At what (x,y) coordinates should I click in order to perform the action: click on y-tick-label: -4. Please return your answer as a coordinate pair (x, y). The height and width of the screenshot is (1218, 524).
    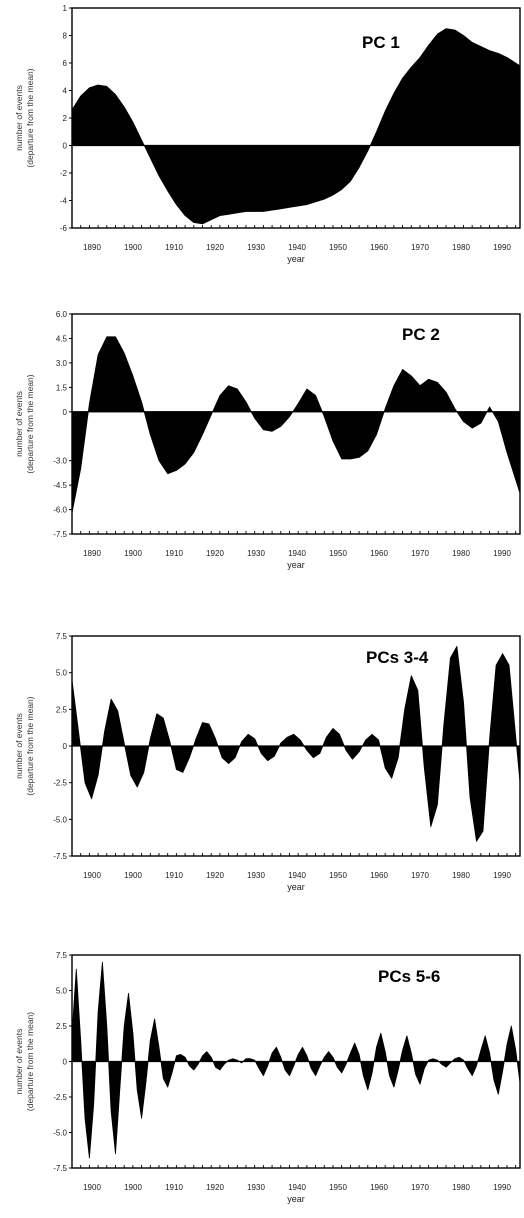
    Looking at the image, I should click on (64, 201).